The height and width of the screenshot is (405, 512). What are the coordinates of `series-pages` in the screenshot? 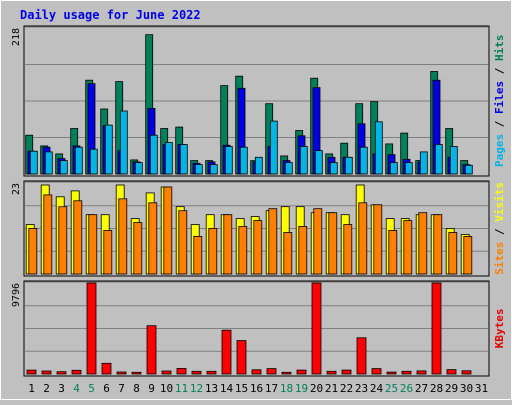 It's located at (251, 142).